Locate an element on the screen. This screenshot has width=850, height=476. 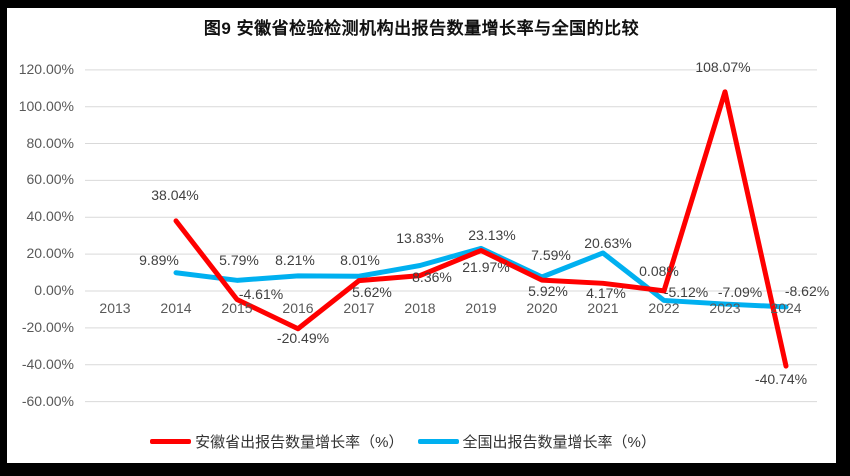
x-axis-label: 2023 is located at coordinates (725, 308).